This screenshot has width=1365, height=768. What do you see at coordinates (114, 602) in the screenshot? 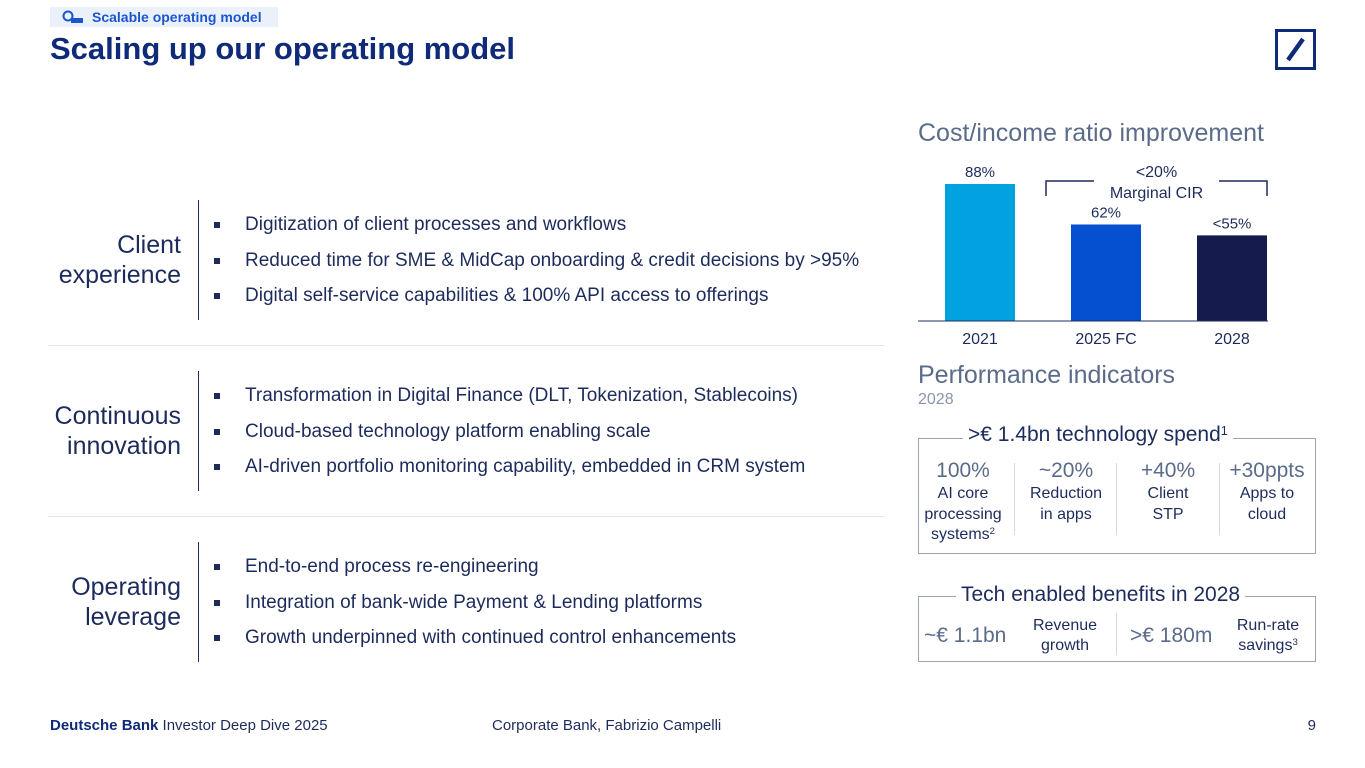
I see `row-label: Operating leverage` at bounding box center [114, 602].